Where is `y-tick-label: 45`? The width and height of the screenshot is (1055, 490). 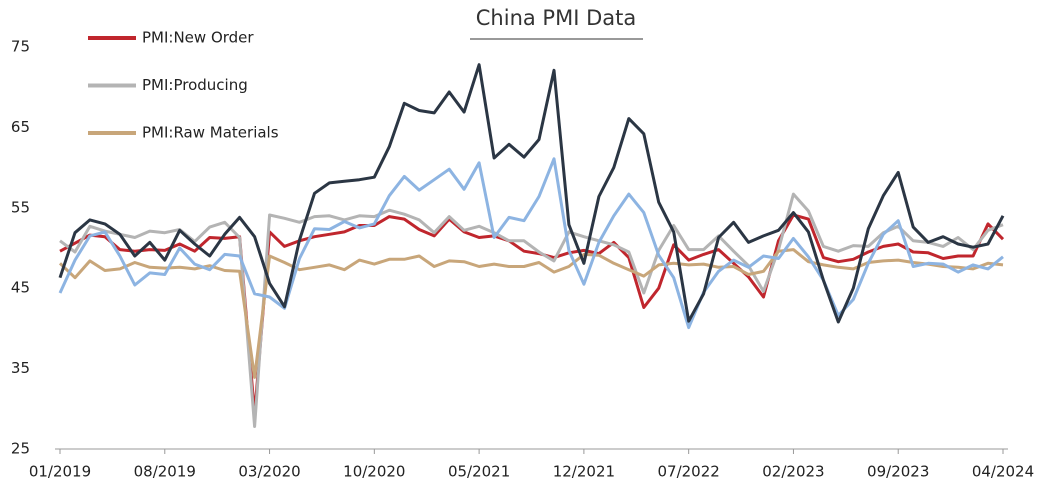
y-tick-label: 45 is located at coordinates (20, 288).